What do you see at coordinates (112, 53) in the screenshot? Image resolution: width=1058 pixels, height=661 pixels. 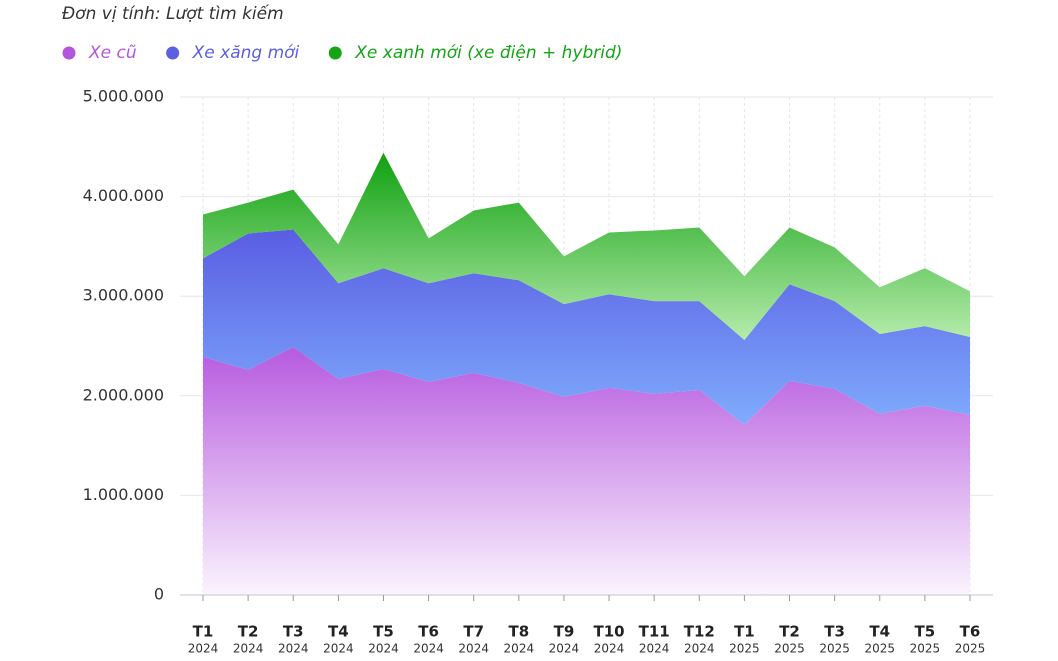 I see `legend-label: Xe cũ` at bounding box center [112, 53].